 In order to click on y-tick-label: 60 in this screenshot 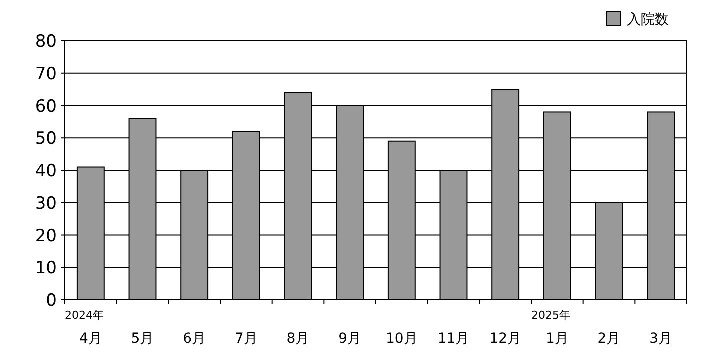, I will do `click(46, 106)`.